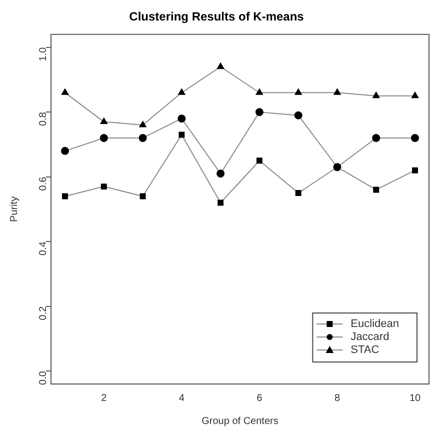 The height and width of the screenshot is (439, 437). What do you see at coordinates (43, 183) in the screenshot?
I see `y-tick-label: 0.6` at bounding box center [43, 183].